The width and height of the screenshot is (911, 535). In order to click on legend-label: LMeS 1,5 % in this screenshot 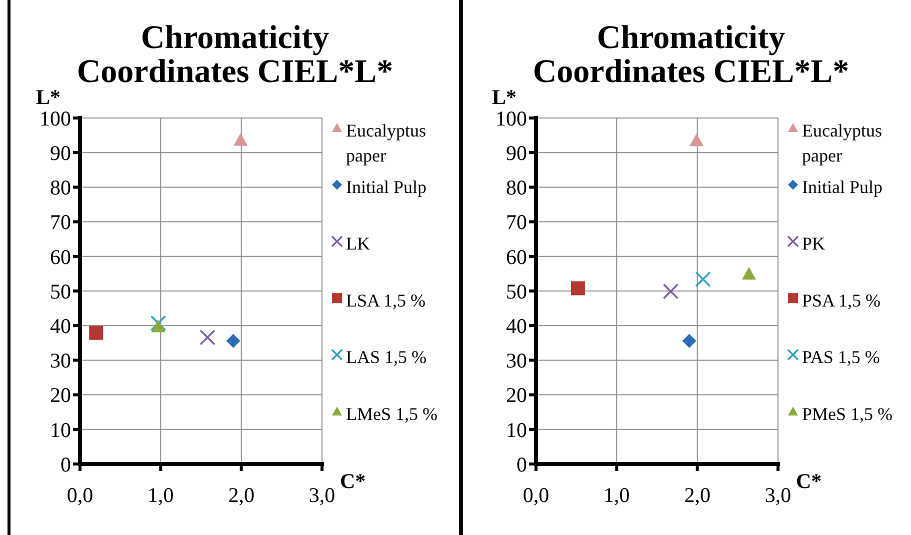, I will do `click(392, 414)`.